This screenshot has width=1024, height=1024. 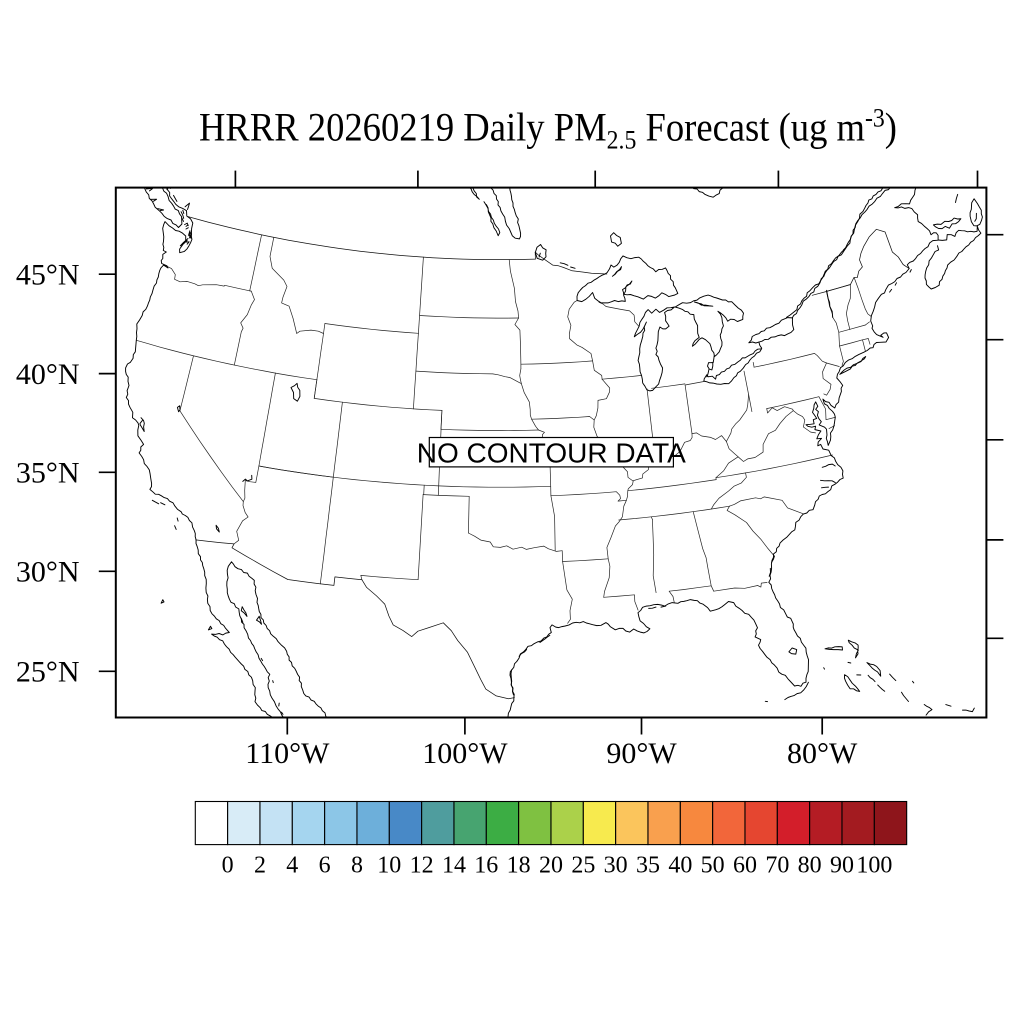 What do you see at coordinates (48, 572) in the screenshot?
I see `svg-text: 30°N` at bounding box center [48, 572].